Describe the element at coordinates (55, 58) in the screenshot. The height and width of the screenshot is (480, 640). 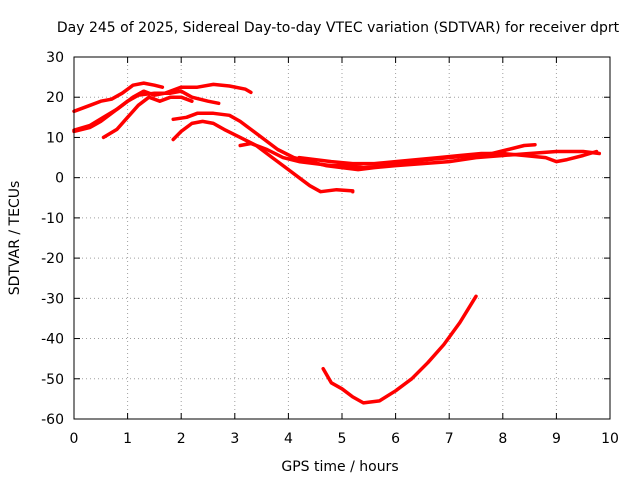
I see `y-tick-label: 30` at that location.